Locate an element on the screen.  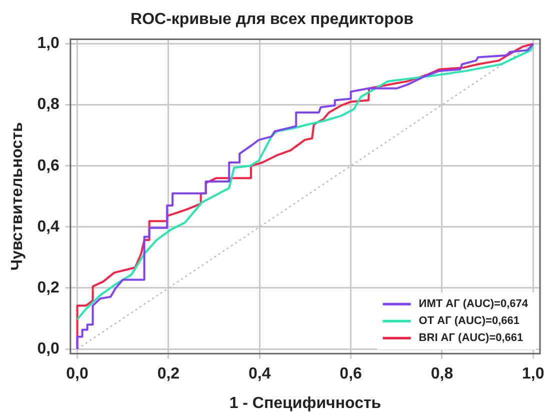
y-tick-label: 0,8 is located at coordinates (48, 105).